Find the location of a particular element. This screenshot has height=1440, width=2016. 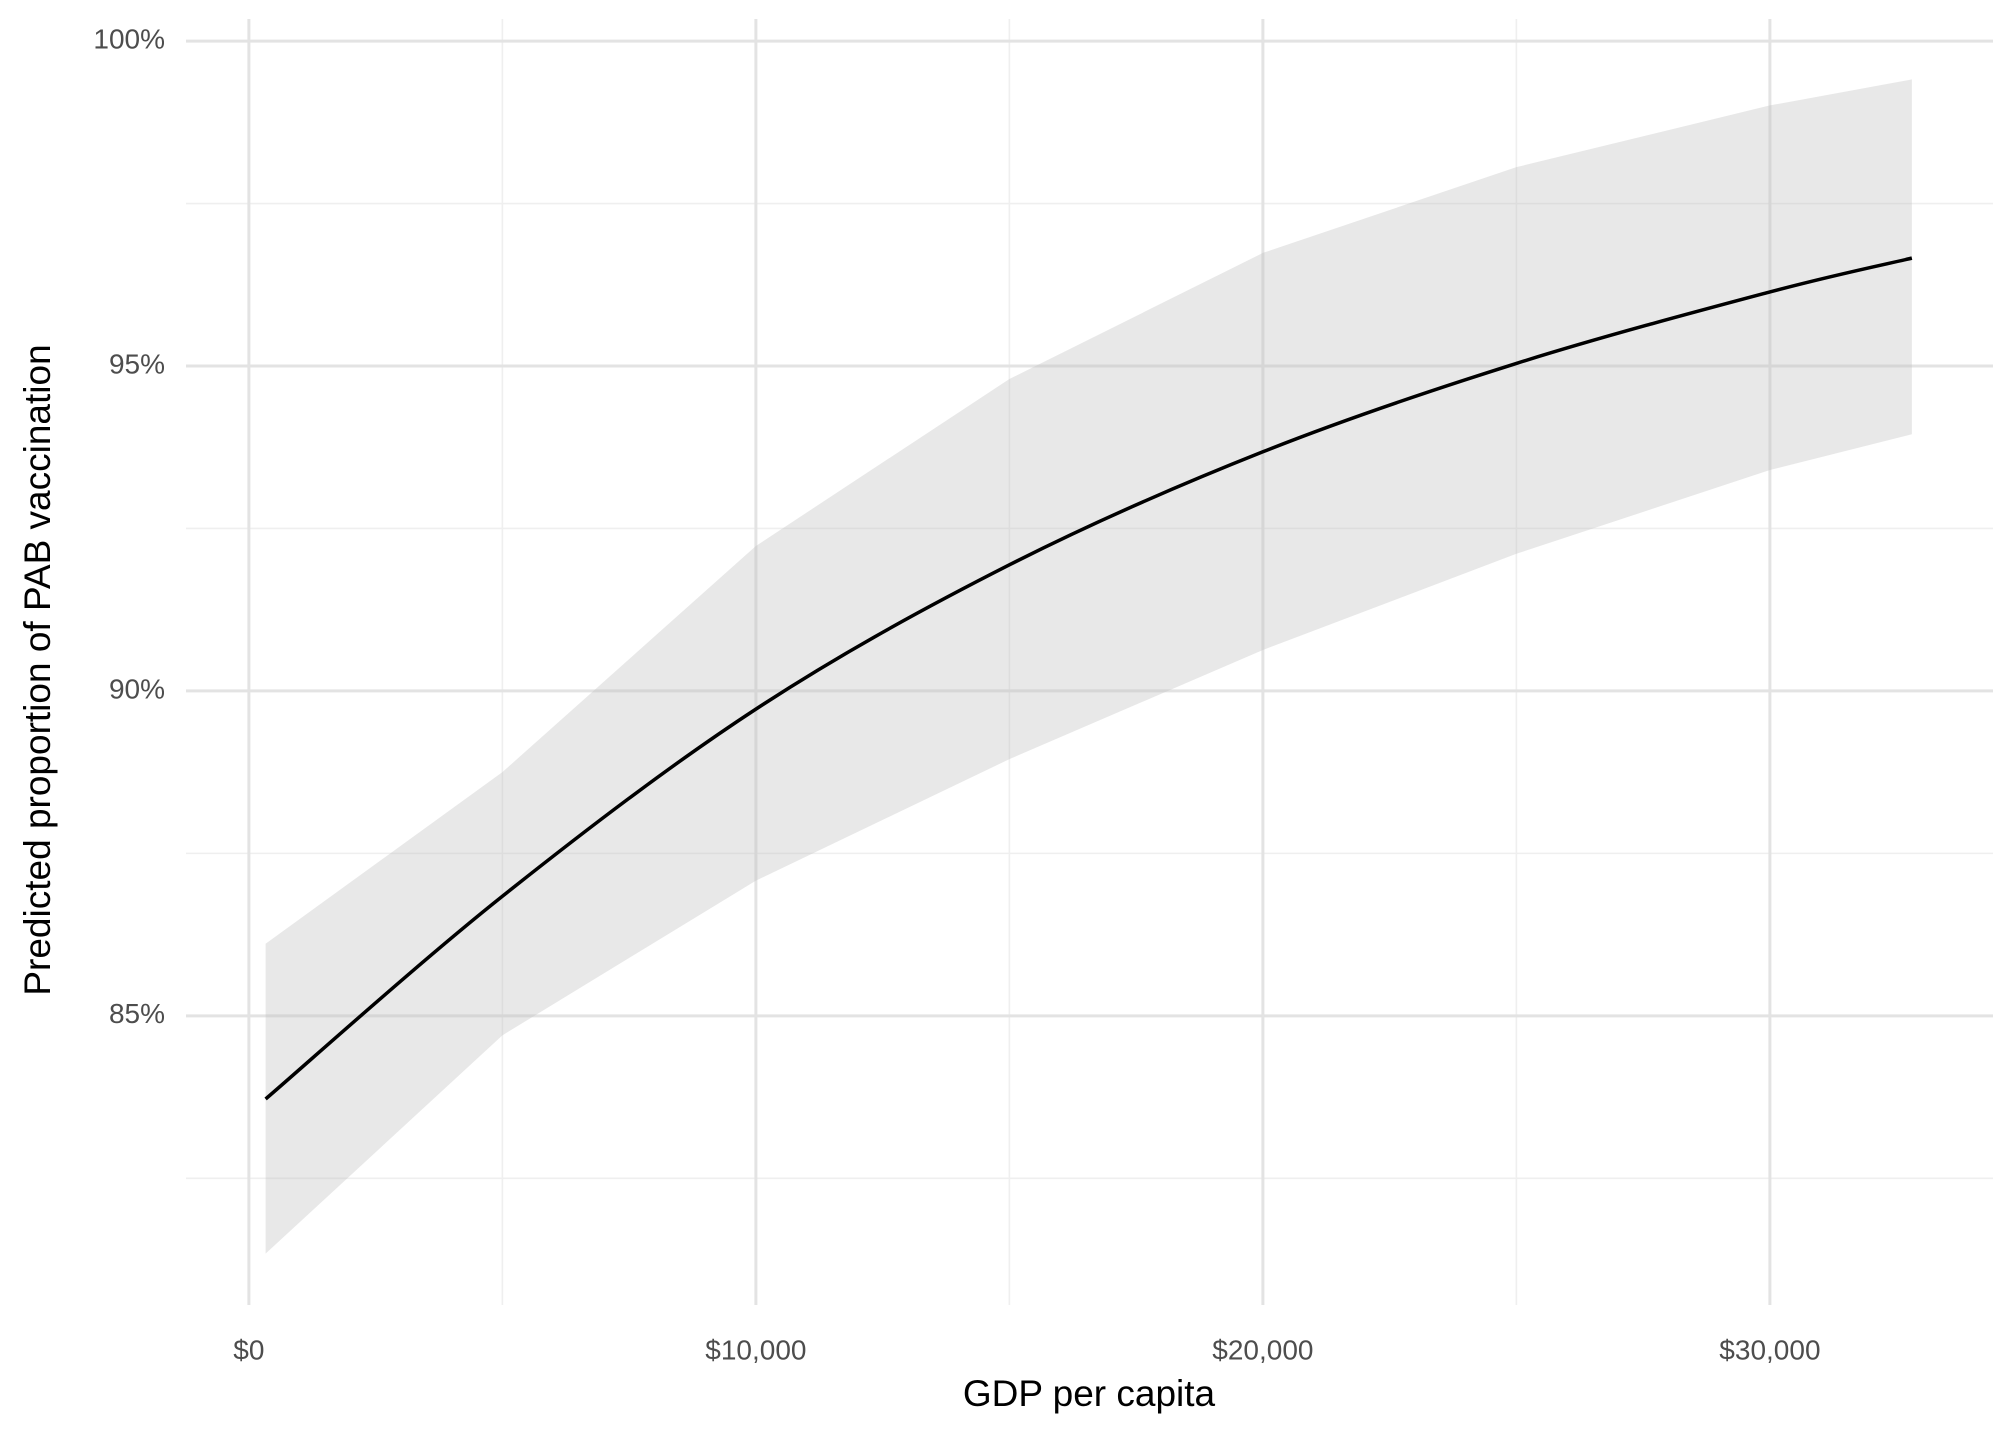

y-tick-label: 100% is located at coordinates (129, 38).